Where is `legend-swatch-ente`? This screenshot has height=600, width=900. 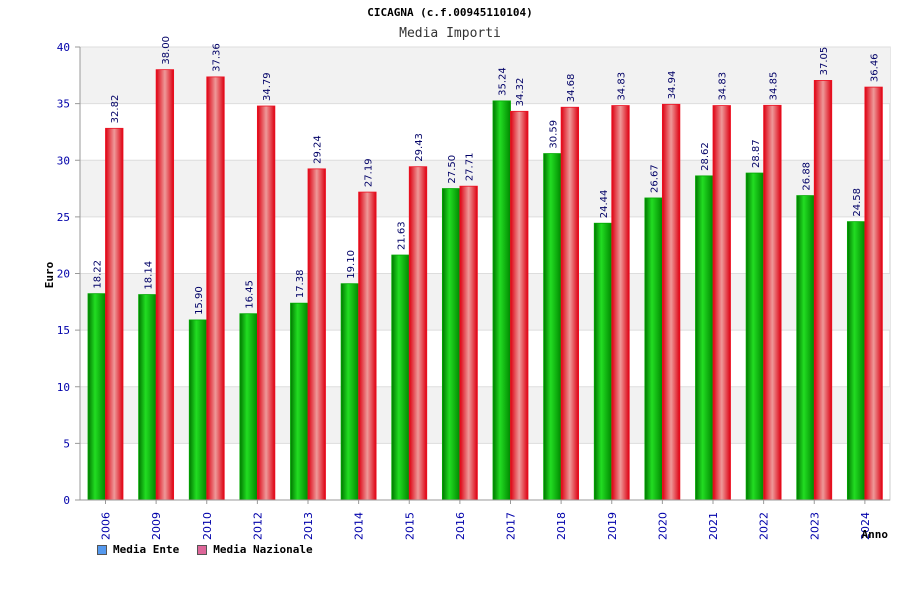 legend-swatch-ente is located at coordinates (102, 549).